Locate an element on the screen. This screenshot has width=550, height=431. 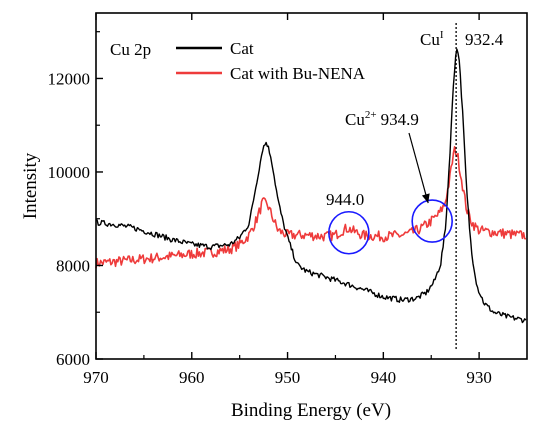
cu-one-annotation: CuI 932.4 is located at coordinates (462, 39).